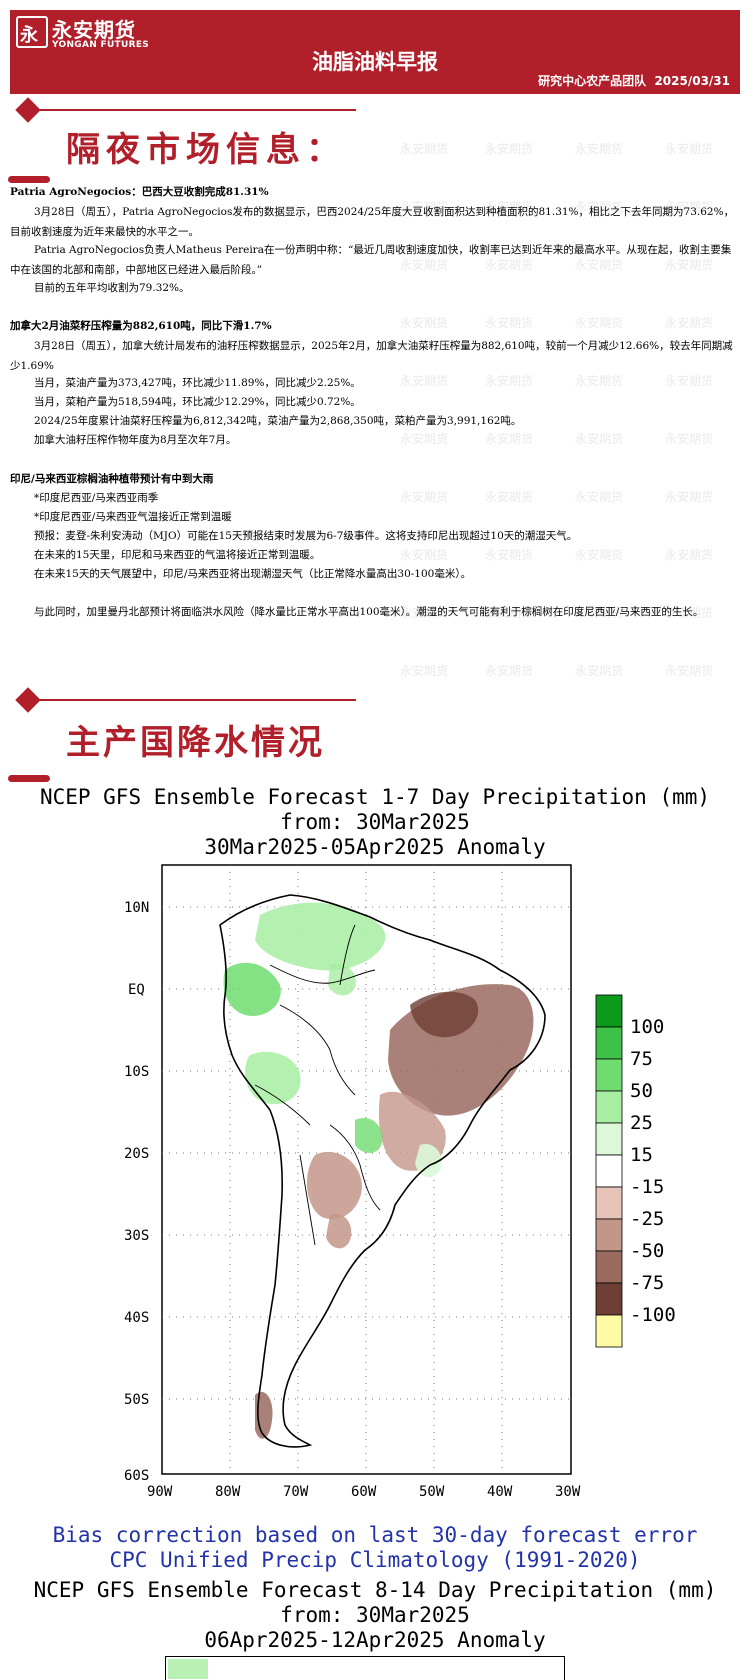 Image resolution: width=750 pixels, height=1680 pixels. What do you see at coordinates (136, 1072) in the screenshot?
I see `lat-label: 10S` at bounding box center [136, 1072].